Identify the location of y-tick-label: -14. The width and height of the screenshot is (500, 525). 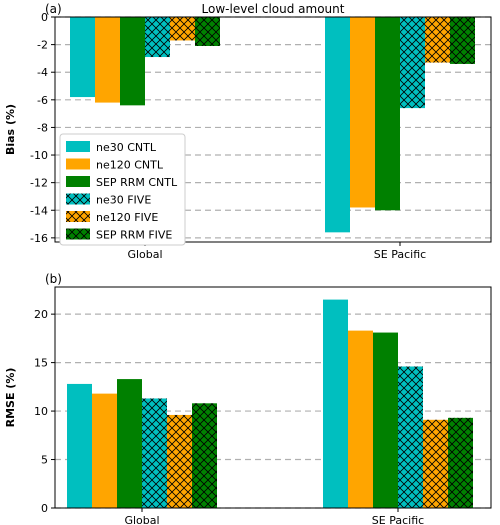
(39, 210).